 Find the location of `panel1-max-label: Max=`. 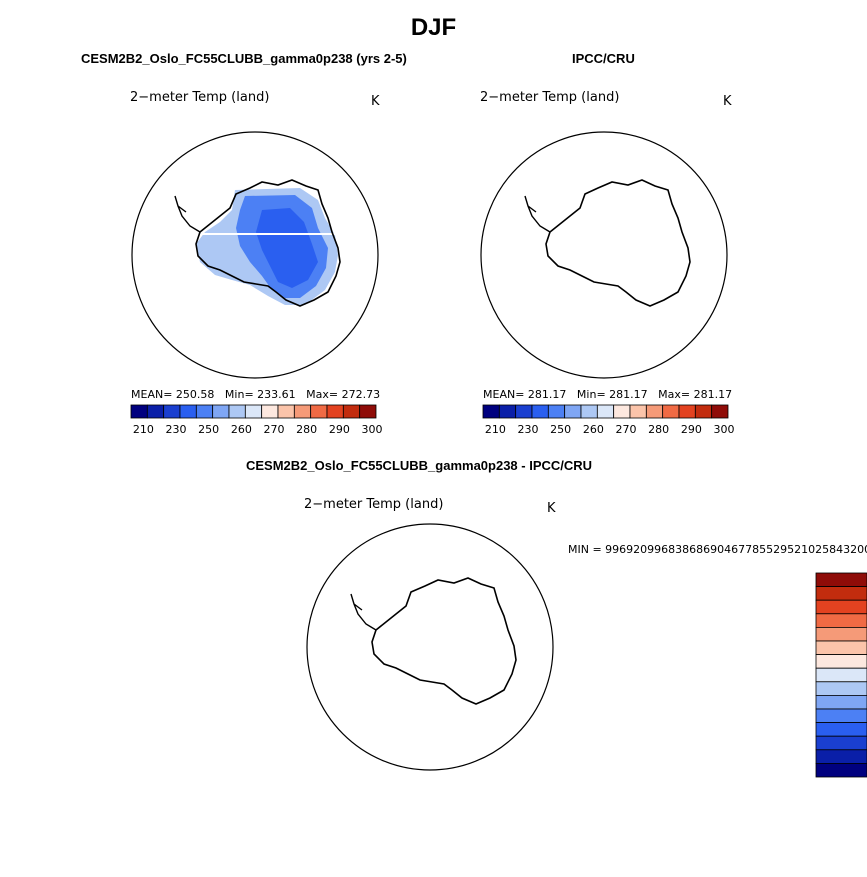

panel1-max-label: Max= is located at coordinates (322, 394).